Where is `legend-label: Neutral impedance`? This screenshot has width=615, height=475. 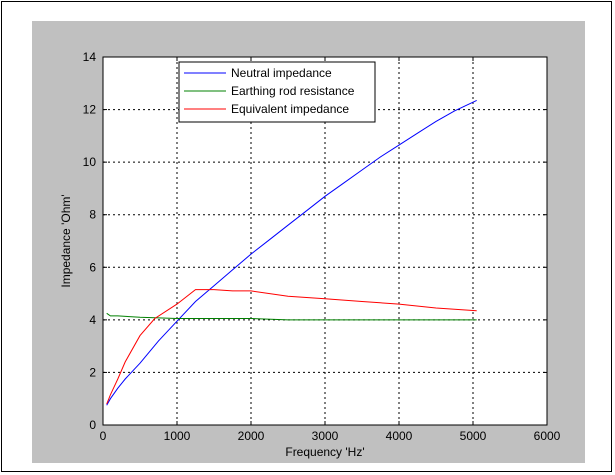
legend-label: Neutral impedance is located at coordinates (281, 73).